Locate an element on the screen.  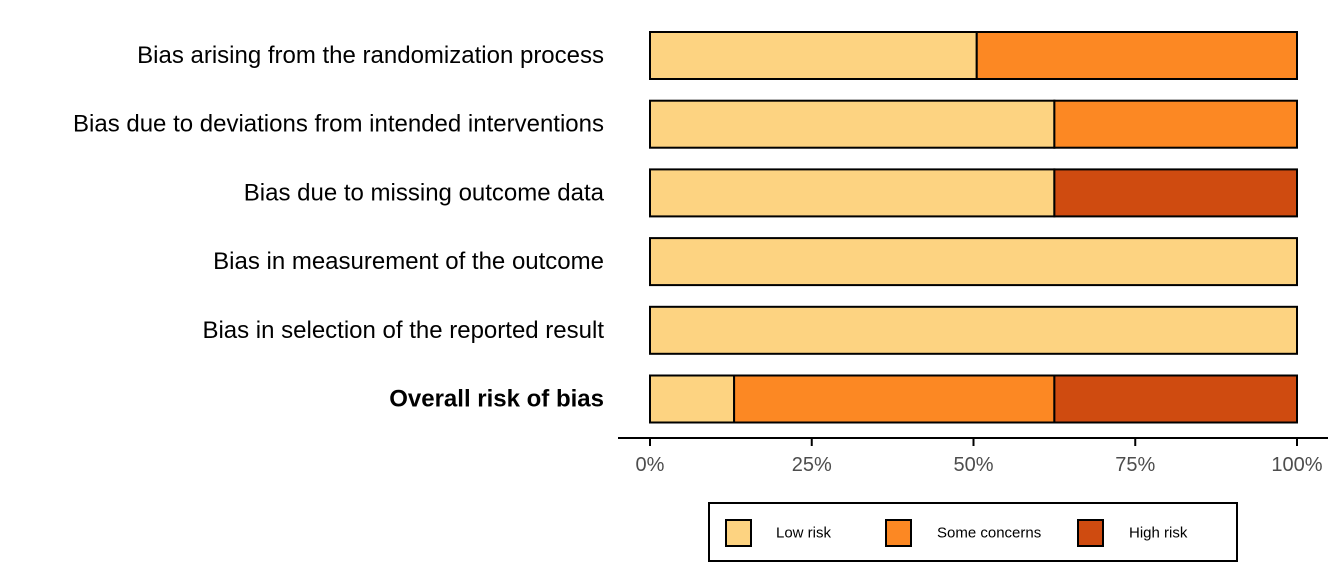
bar-low-risk-bias-in-selection-of-the-reported-result is located at coordinates (973, 330).